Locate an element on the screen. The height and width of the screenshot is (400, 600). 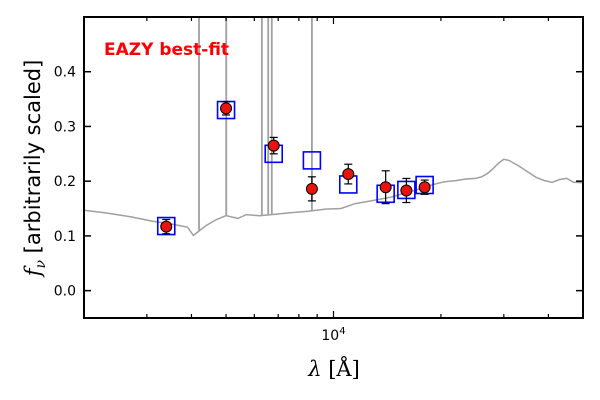
y-tick-label: 0.2 is located at coordinates (65, 182).